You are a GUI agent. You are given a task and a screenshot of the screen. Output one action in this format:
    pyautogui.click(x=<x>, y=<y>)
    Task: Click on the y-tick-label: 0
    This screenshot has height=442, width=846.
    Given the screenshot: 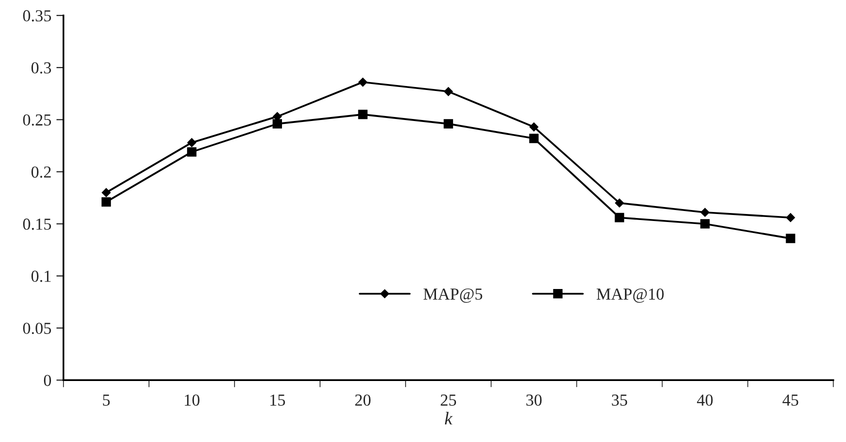 What is the action you would take?
    pyautogui.click(x=48, y=380)
    